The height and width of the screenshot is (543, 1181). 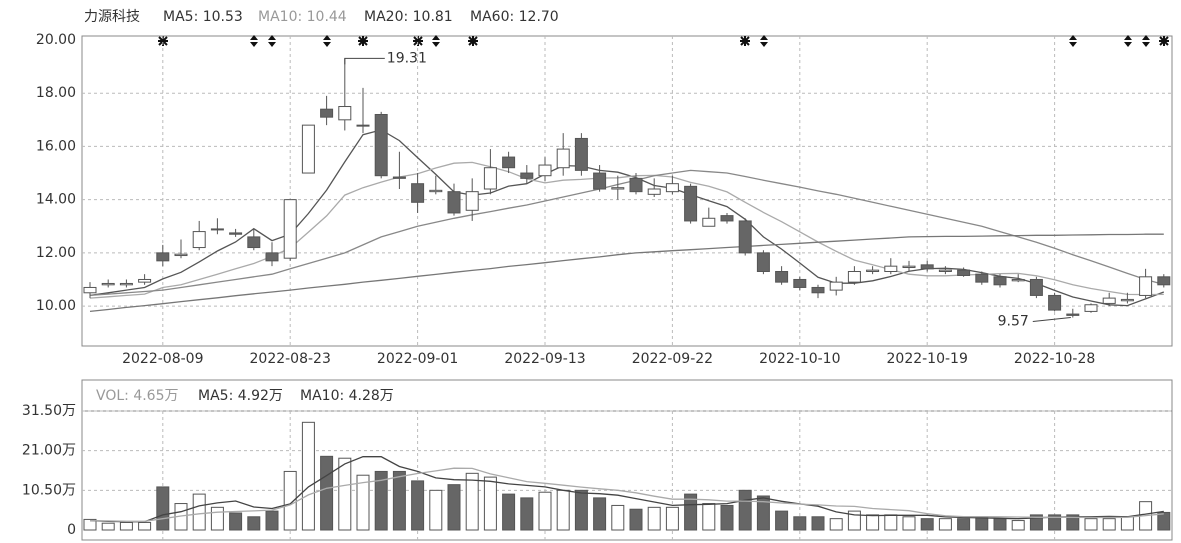 What do you see at coordinates (407, 58) in the screenshot?
I see `annotation: 19.31` at bounding box center [407, 58].